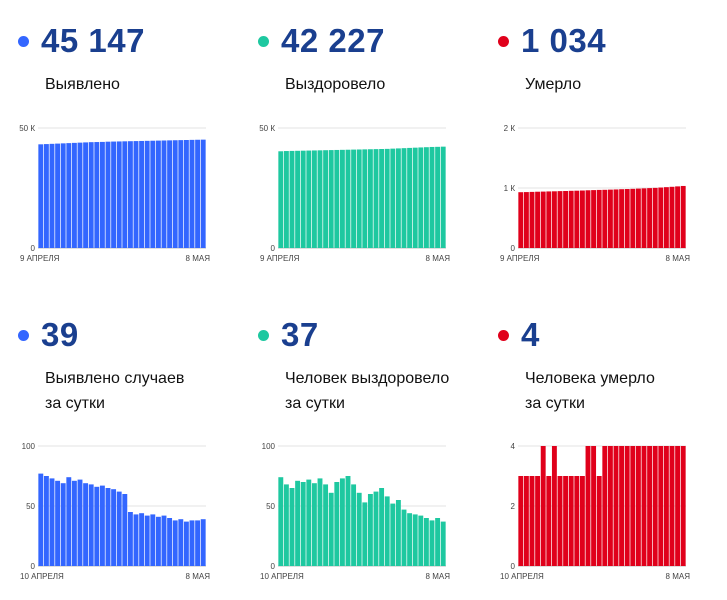  What do you see at coordinates (288, 335) in the screenshot?
I see `stat-header: 37` at bounding box center [288, 335].